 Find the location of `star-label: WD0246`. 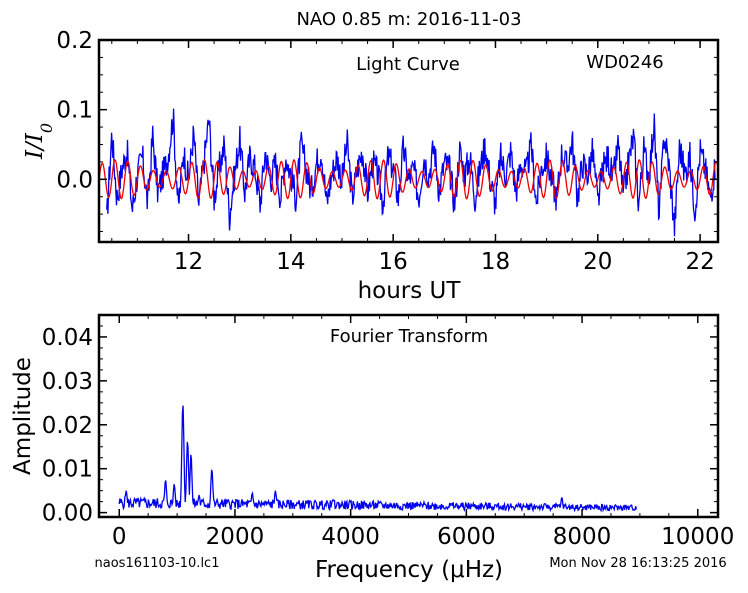

star-label: WD0246 is located at coordinates (624, 62).